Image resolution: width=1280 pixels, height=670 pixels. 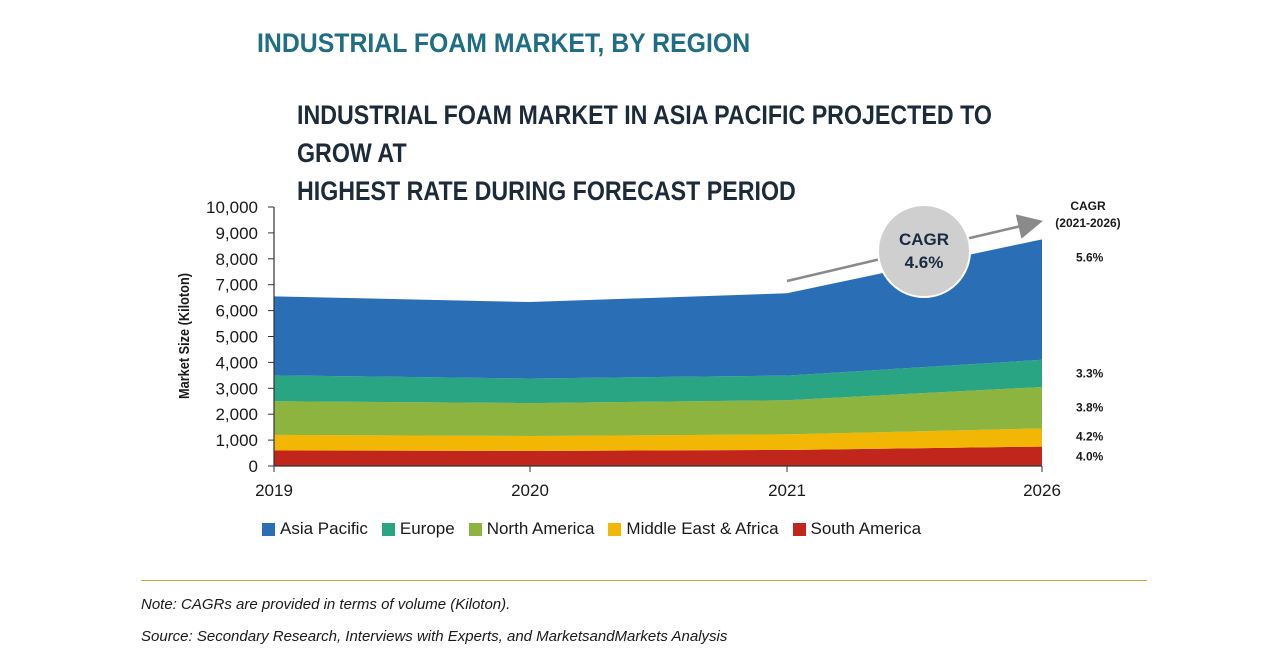 I want to click on y-tick-label: 3,000, so click(x=236, y=388).